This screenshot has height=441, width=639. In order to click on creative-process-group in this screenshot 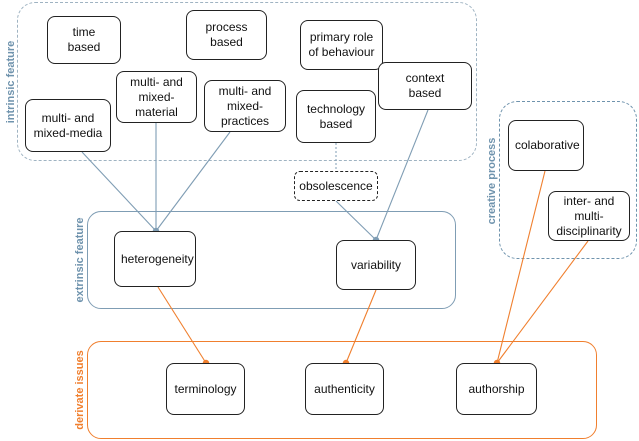, I will do `click(568, 180)`.